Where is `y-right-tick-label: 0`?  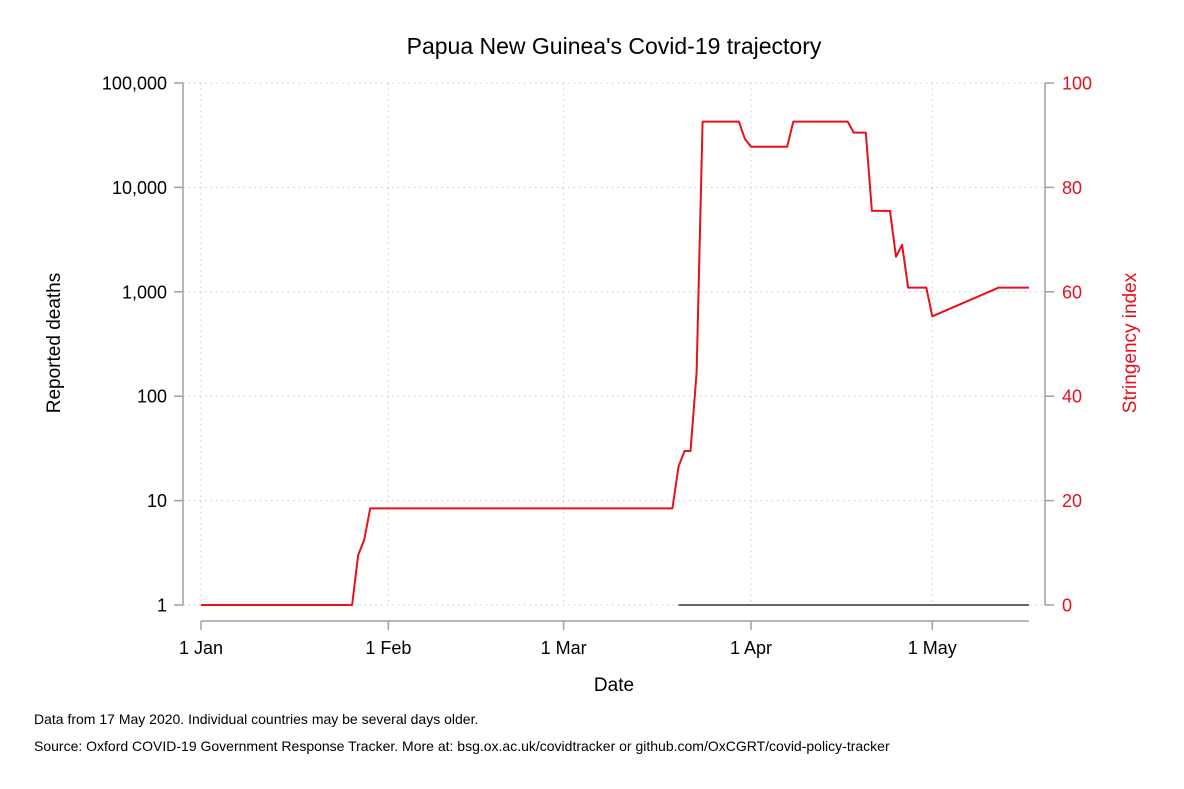
y-right-tick-label: 0 is located at coordinates (1067, 606).